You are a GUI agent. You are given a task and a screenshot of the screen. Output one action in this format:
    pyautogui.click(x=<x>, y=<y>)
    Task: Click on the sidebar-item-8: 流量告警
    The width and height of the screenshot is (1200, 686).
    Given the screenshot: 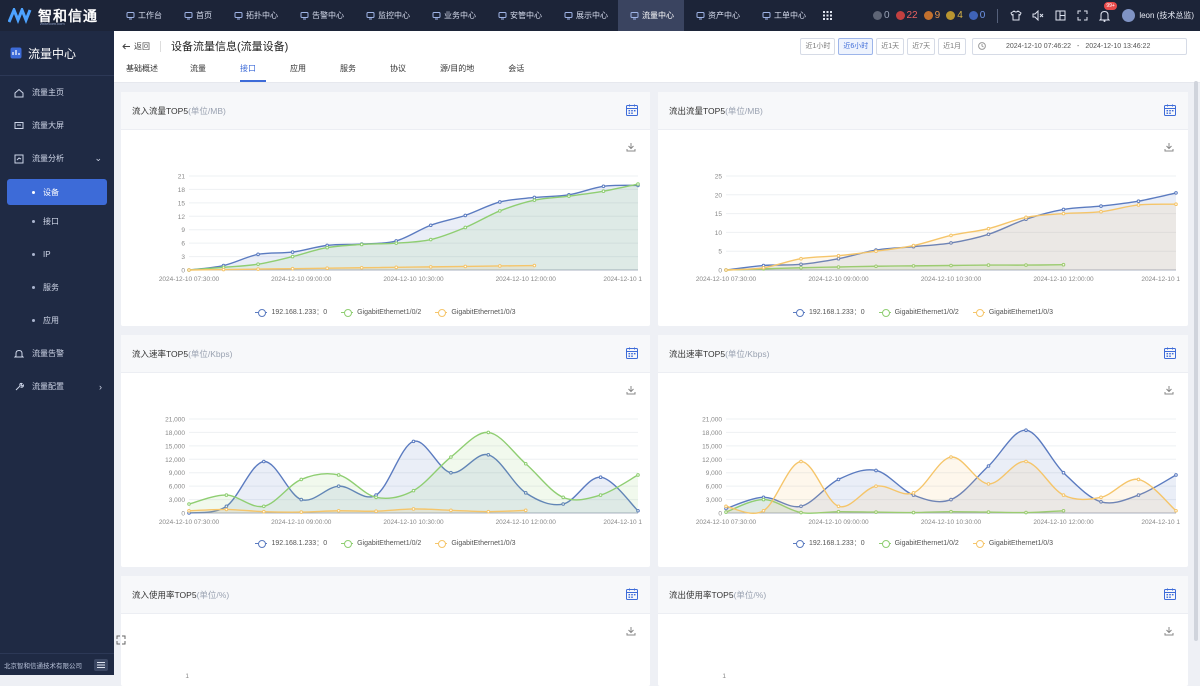 What is the action you would take?
    pyautogui.click(x=57, y=353)
    